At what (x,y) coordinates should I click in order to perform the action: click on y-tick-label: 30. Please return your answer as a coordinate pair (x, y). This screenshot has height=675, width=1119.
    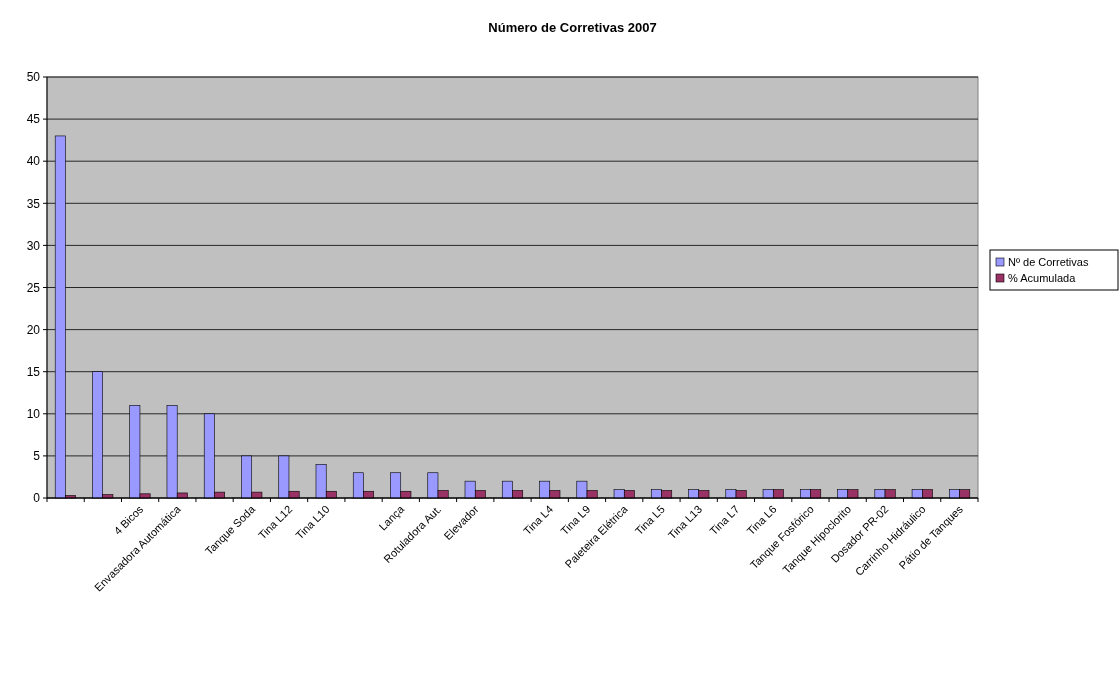
    Looking at the image, I should click on (33, 245).